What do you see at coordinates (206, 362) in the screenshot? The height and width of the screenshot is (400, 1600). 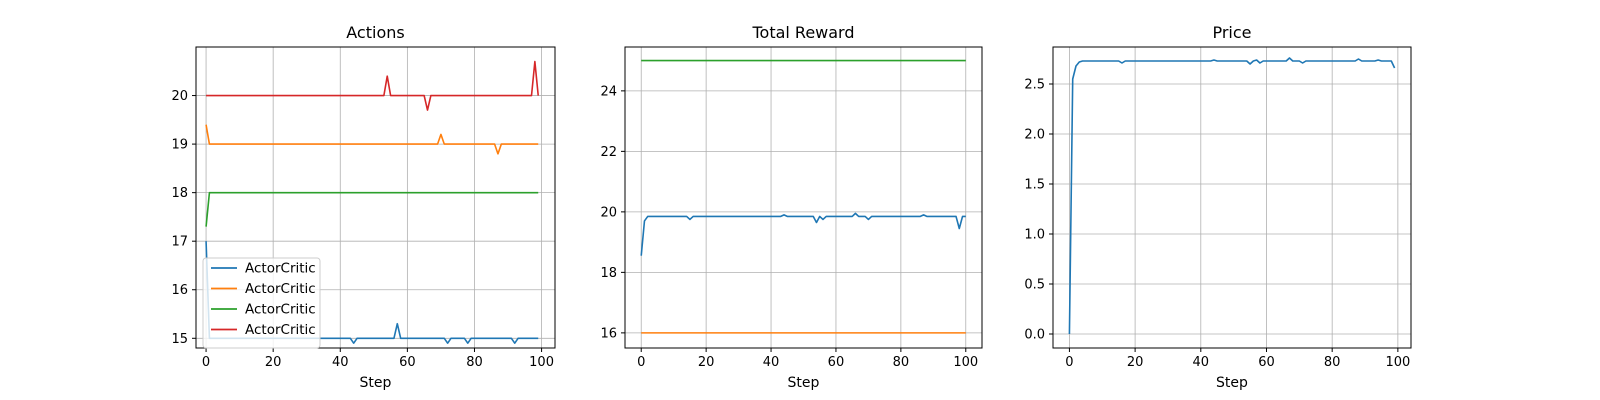 I see `actions-x-tick-label: 0` at bounding box center [206, 362].